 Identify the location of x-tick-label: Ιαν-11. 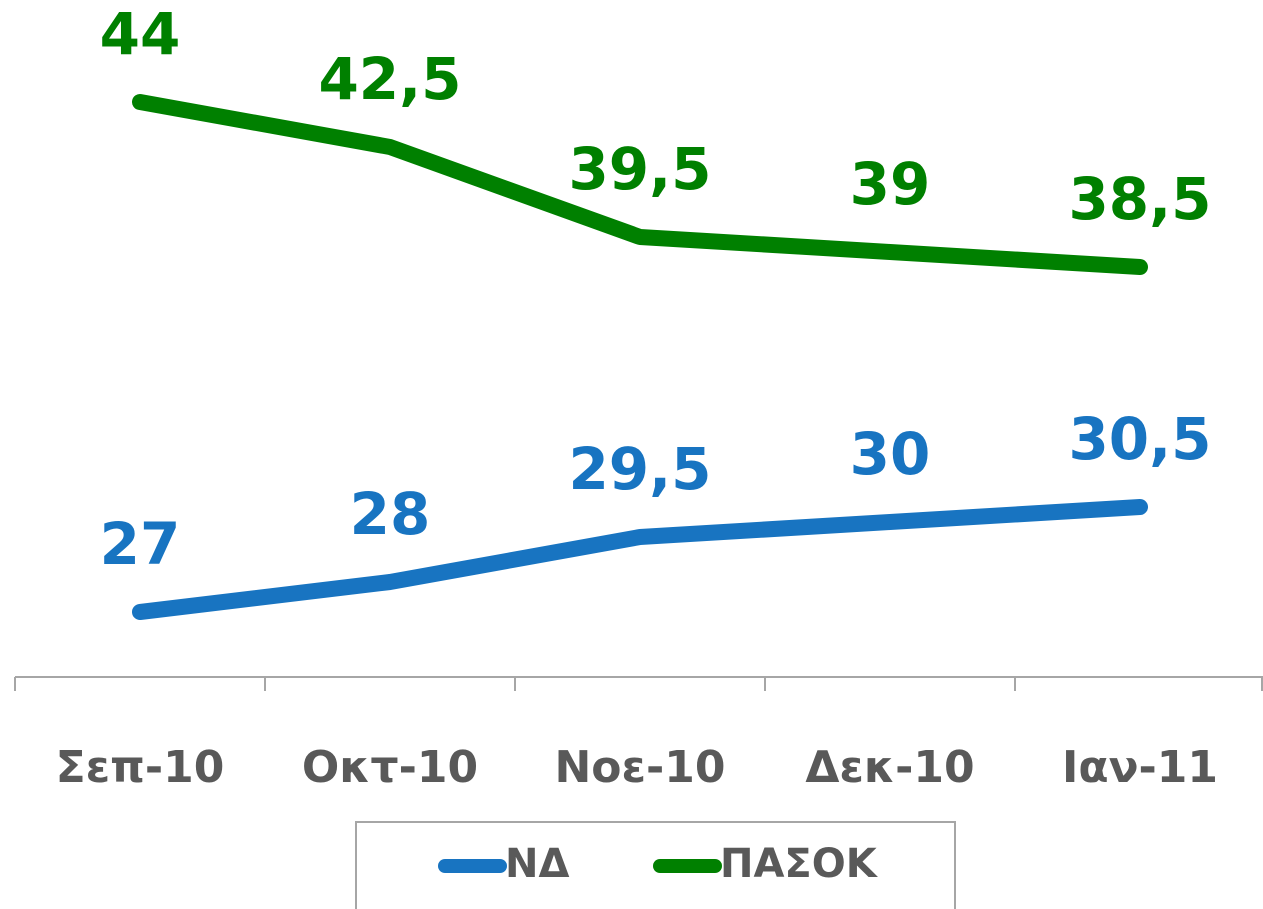
(1140, 767).